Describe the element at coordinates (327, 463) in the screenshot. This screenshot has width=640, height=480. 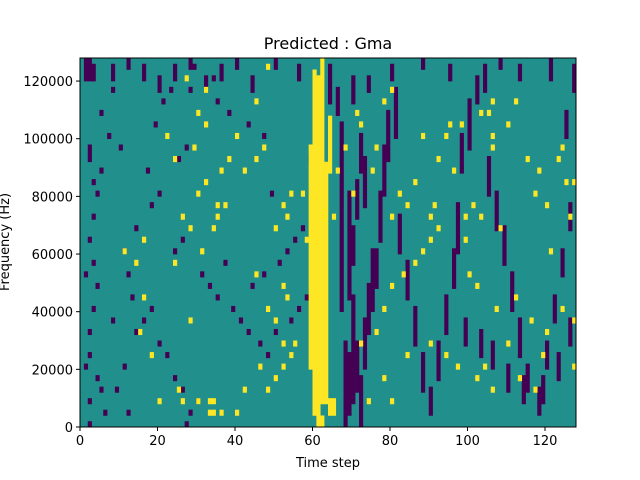
I see `x-axis-label: Time step` at that location.